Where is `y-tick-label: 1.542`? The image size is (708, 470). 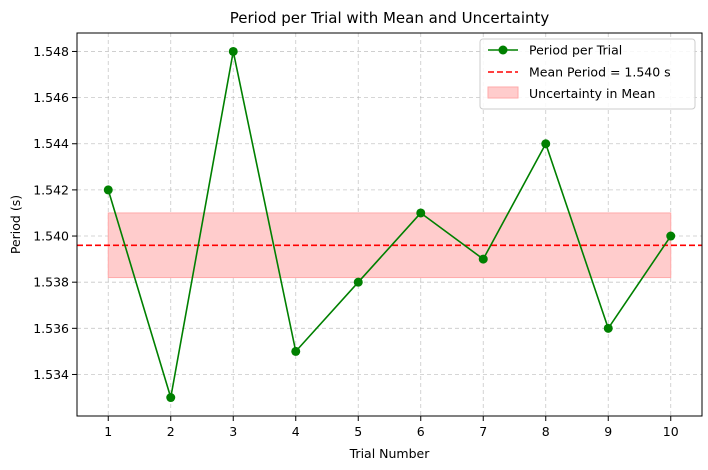 y-tick-label: 1.542 is located at coordinates (51, 189).